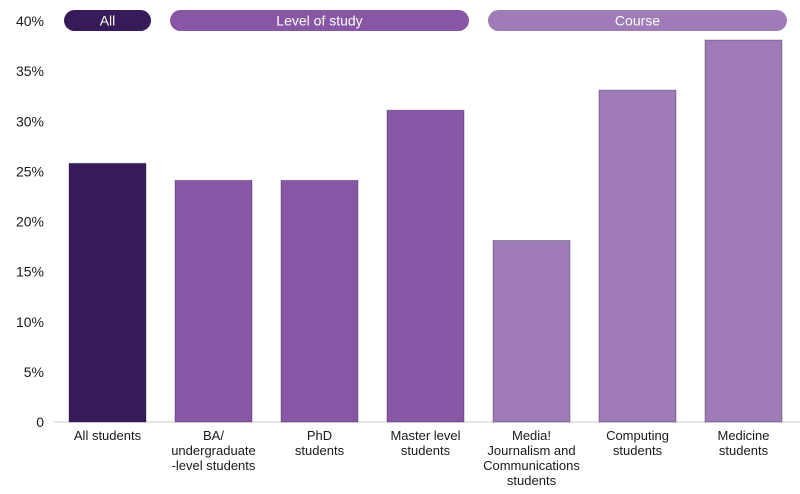 This screenshot has width=800, height=494. I want to click on x-category-label: Communications, so click(531, 465).